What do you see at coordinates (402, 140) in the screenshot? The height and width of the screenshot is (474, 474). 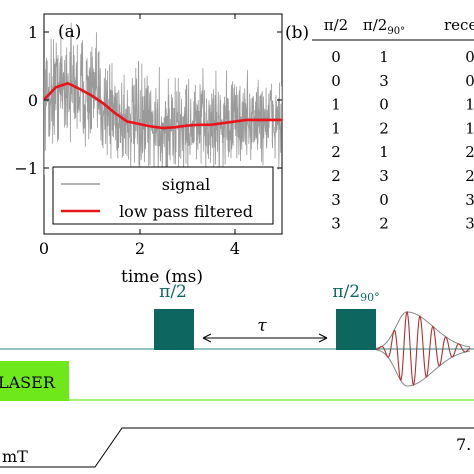 I see `table-body: 0 1 0 0 3 0 1 0 1 1 2 1 2 1 2 2 3 2 3 0 3 3 2 3` at bounding box center [402, 140].